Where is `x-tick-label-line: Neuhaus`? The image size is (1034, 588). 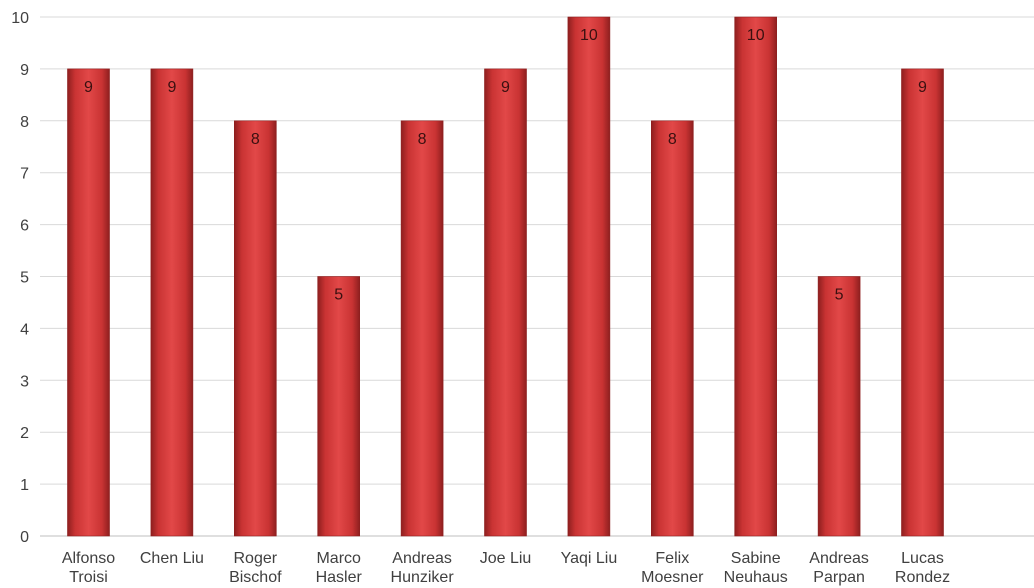
x-tick-label-line: Neuhaus is located at coordinates (756, 577).